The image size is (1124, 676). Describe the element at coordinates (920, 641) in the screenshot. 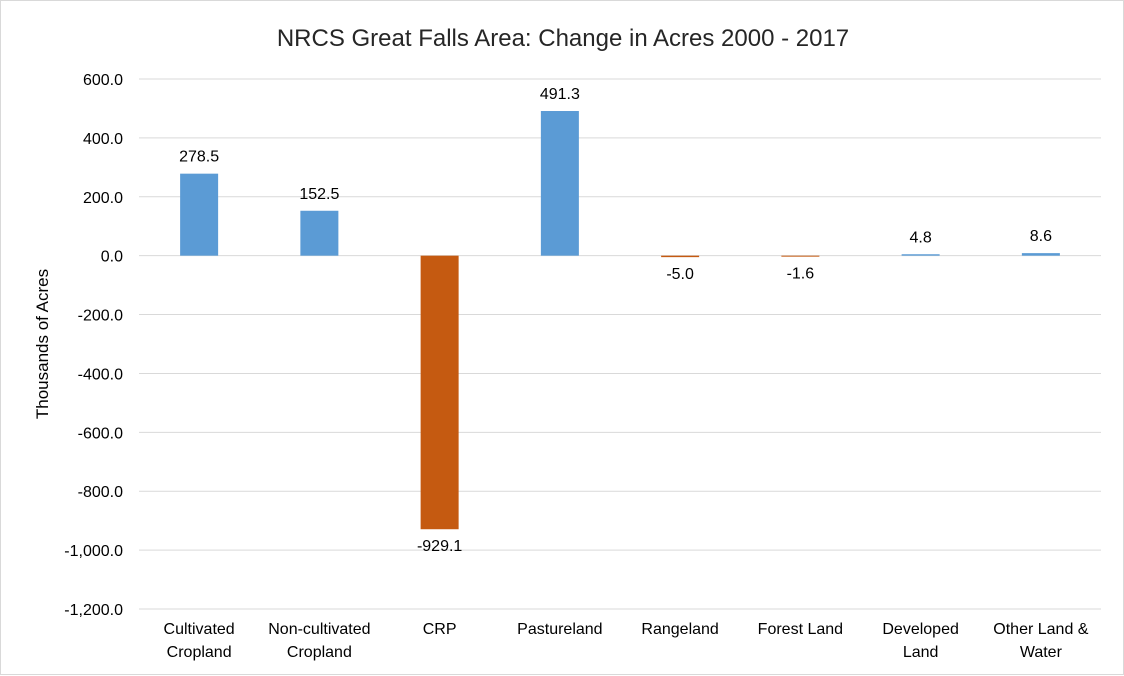

I see `category-label: Developed Land` at that location.